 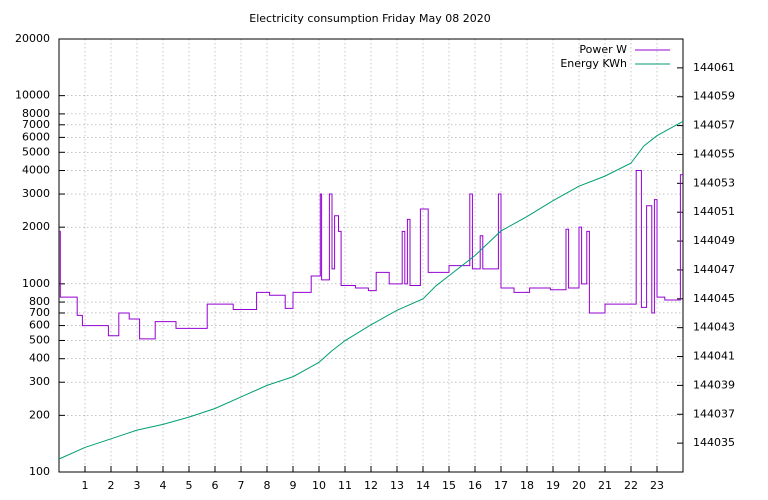 What do you see at coordinates (215, 485) in the screenshot?
I see `x-tick-label: 6` at bounding box center [215, 485].